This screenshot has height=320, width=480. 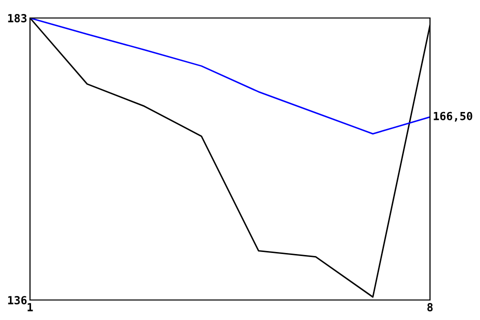 What do you see at coordinates (17, 300) in the screenshot?
I see `y-tick-label: 136` at bounding box center [17, 300].